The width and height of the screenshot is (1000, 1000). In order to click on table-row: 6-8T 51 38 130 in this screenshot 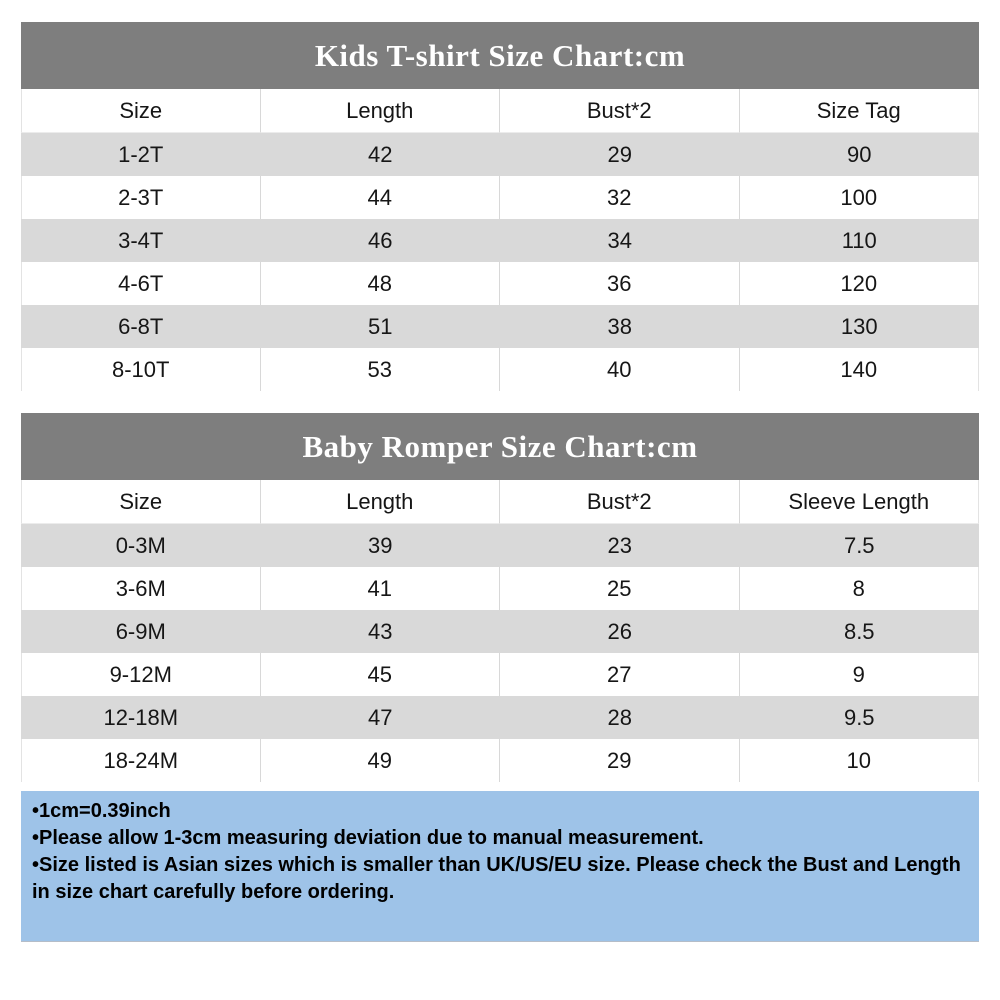, I will do `click(500, 326)`.